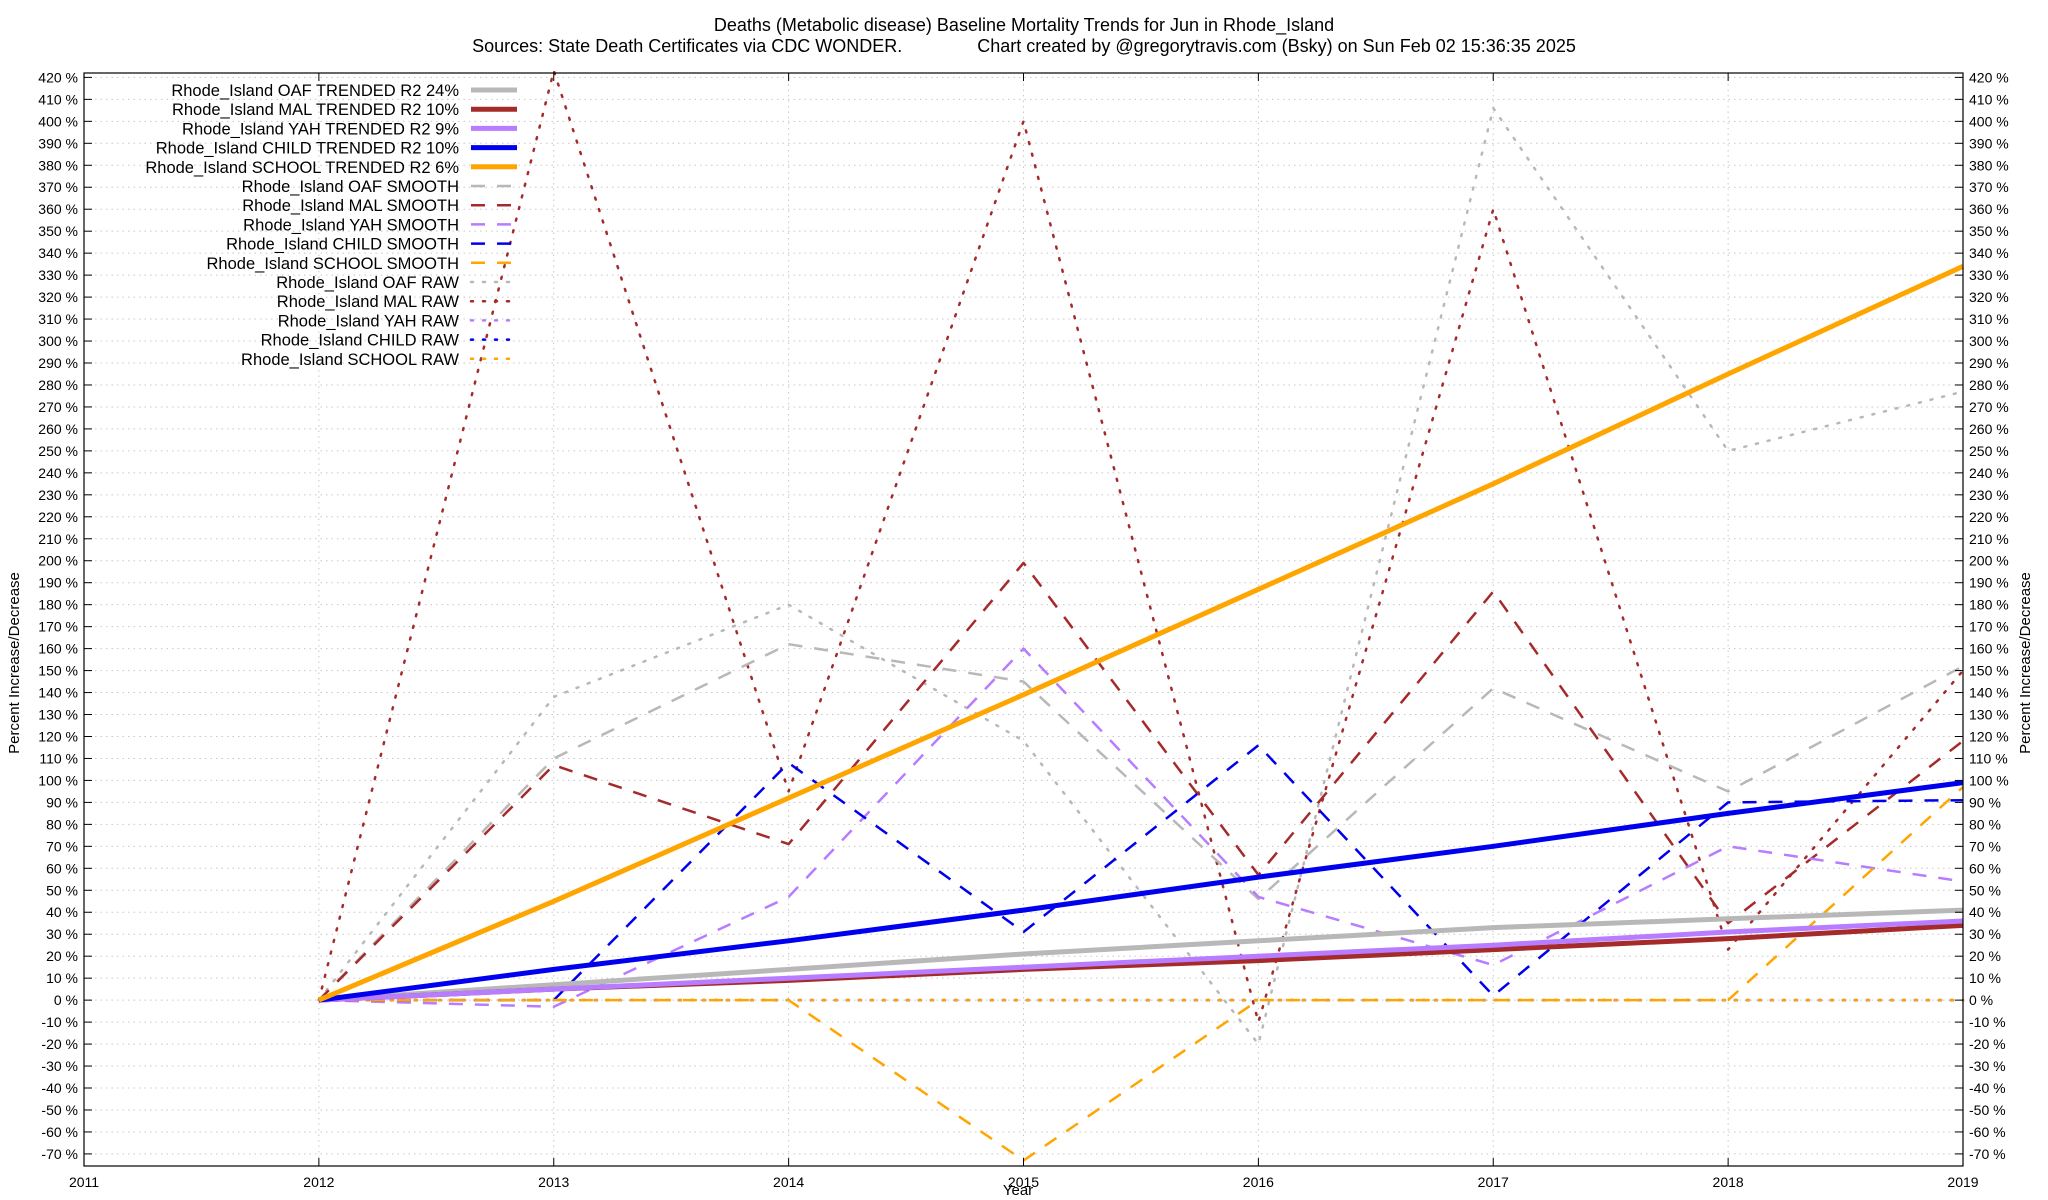 This screenshot has height=1200, width=2048. Describe the element at coordinates (66, 1000) in the screenshot. I see `y-tick-label: 0 %` at that location.